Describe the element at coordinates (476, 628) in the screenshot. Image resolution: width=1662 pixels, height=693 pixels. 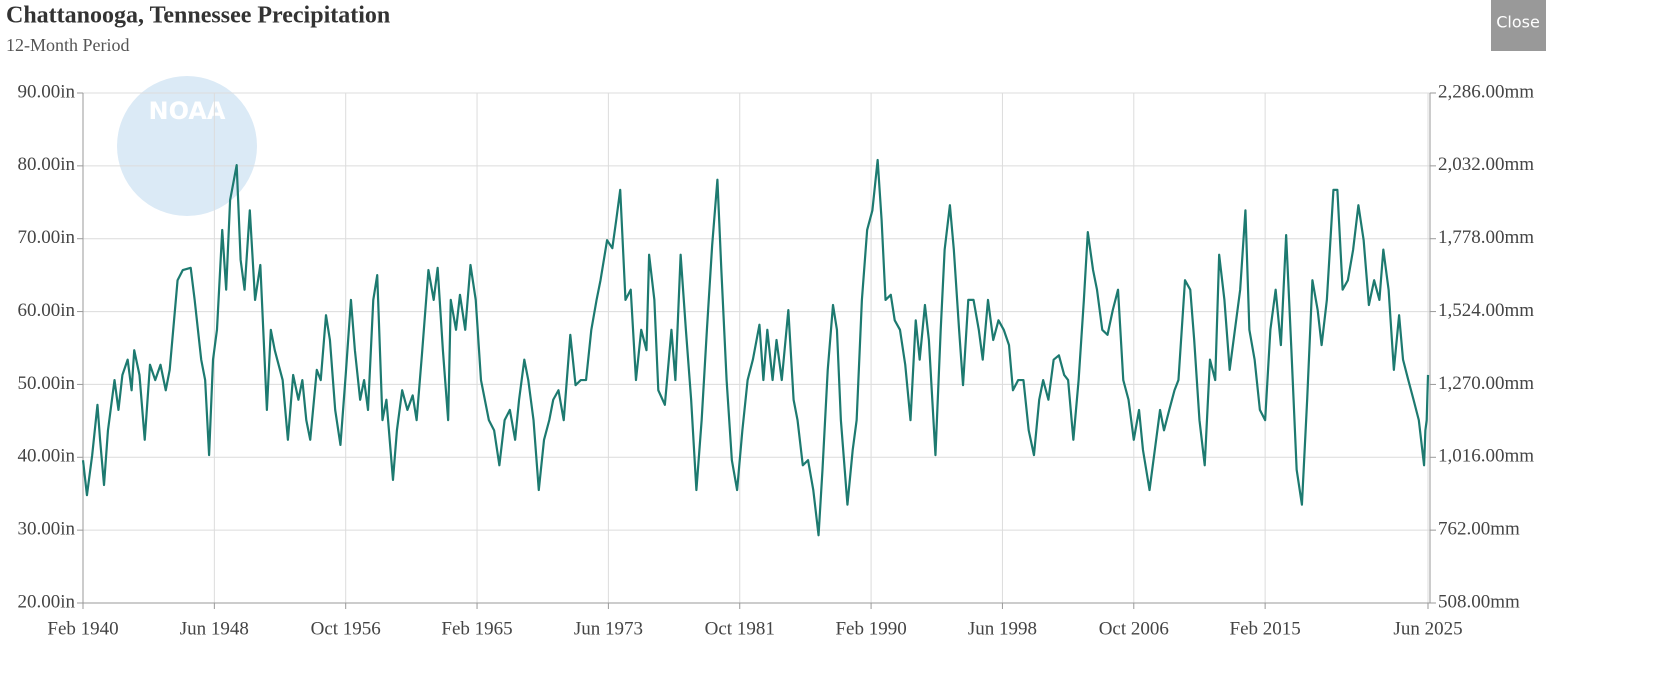
I see `x-tick-label: Feb 1965` at that location.